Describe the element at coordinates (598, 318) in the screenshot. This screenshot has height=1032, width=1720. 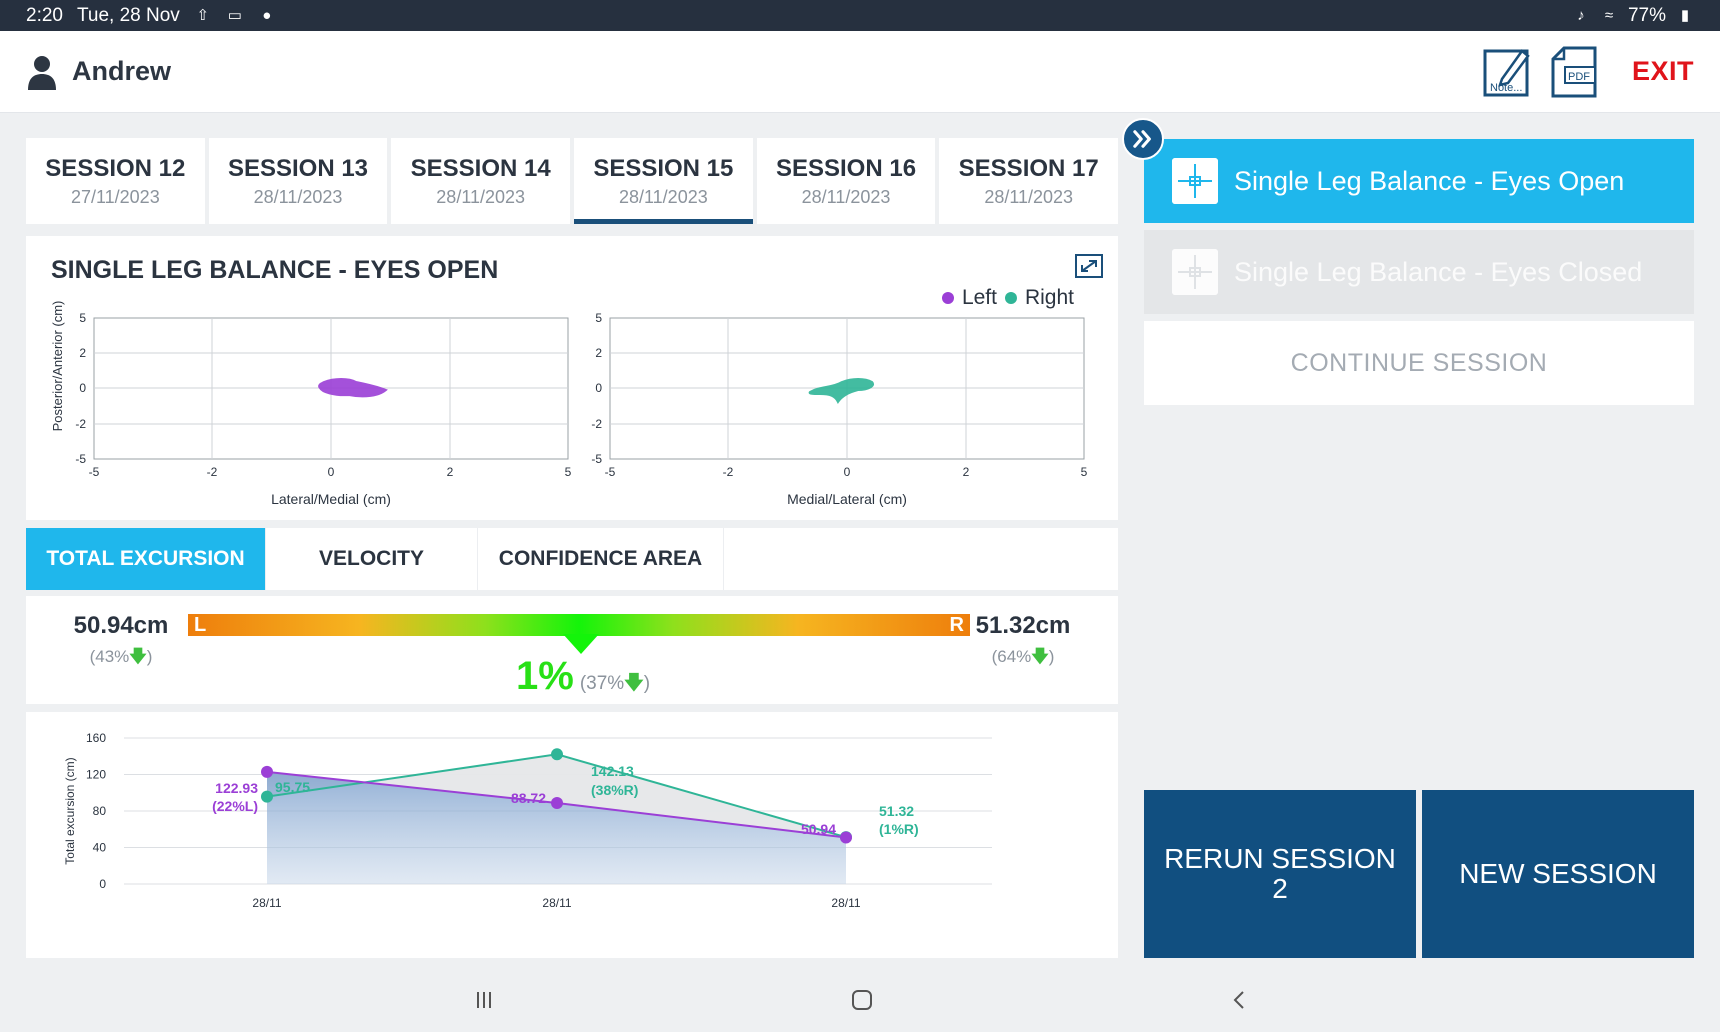
I see `right-y-tick: 5` at that location.